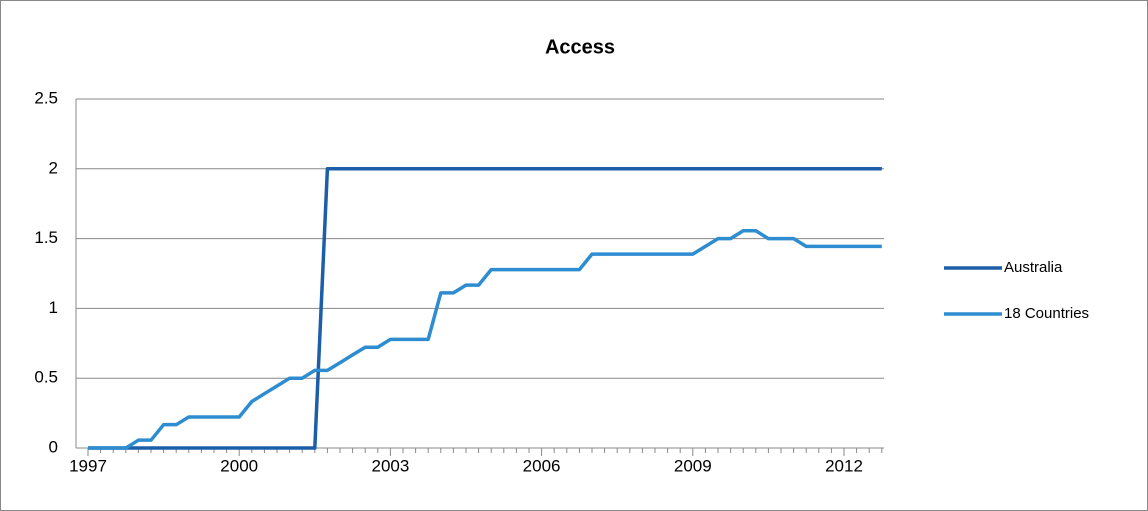 Image resolution: width=1148 pixels, height=511 pixels. I want to click on y-tick-label: 0.5, so click(46, 377).